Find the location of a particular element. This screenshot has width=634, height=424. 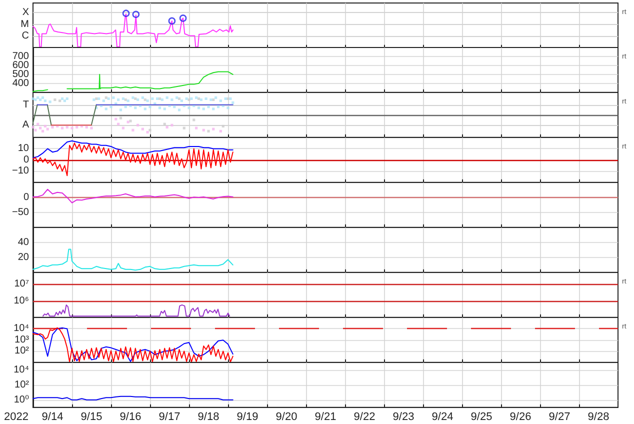

y-tick-label: 10 is located at coordinates (24, 148).